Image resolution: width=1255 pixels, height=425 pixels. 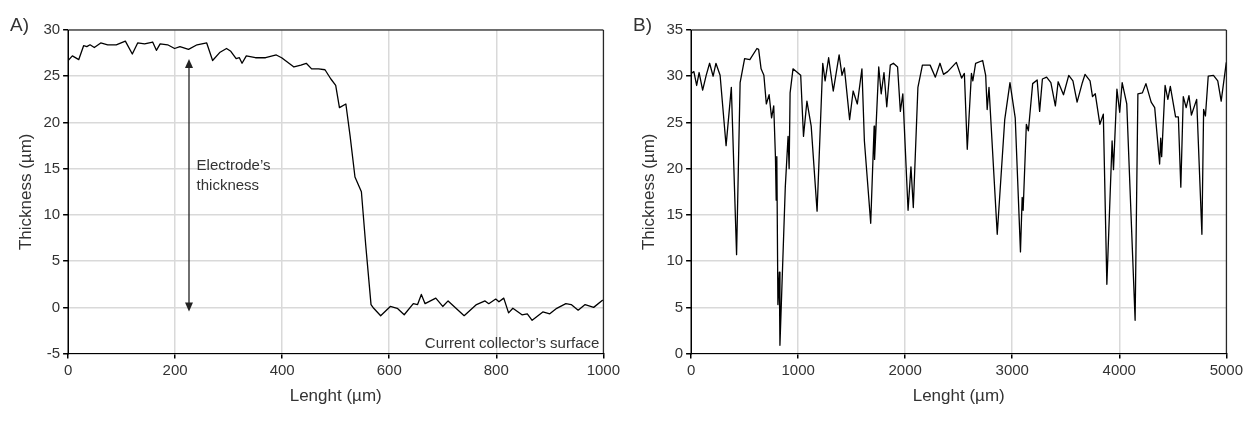 What do you see at coordinates (905, 369) in the screenshot?
I see `x-tick-label: 2000` at bounding box center [905, 369].